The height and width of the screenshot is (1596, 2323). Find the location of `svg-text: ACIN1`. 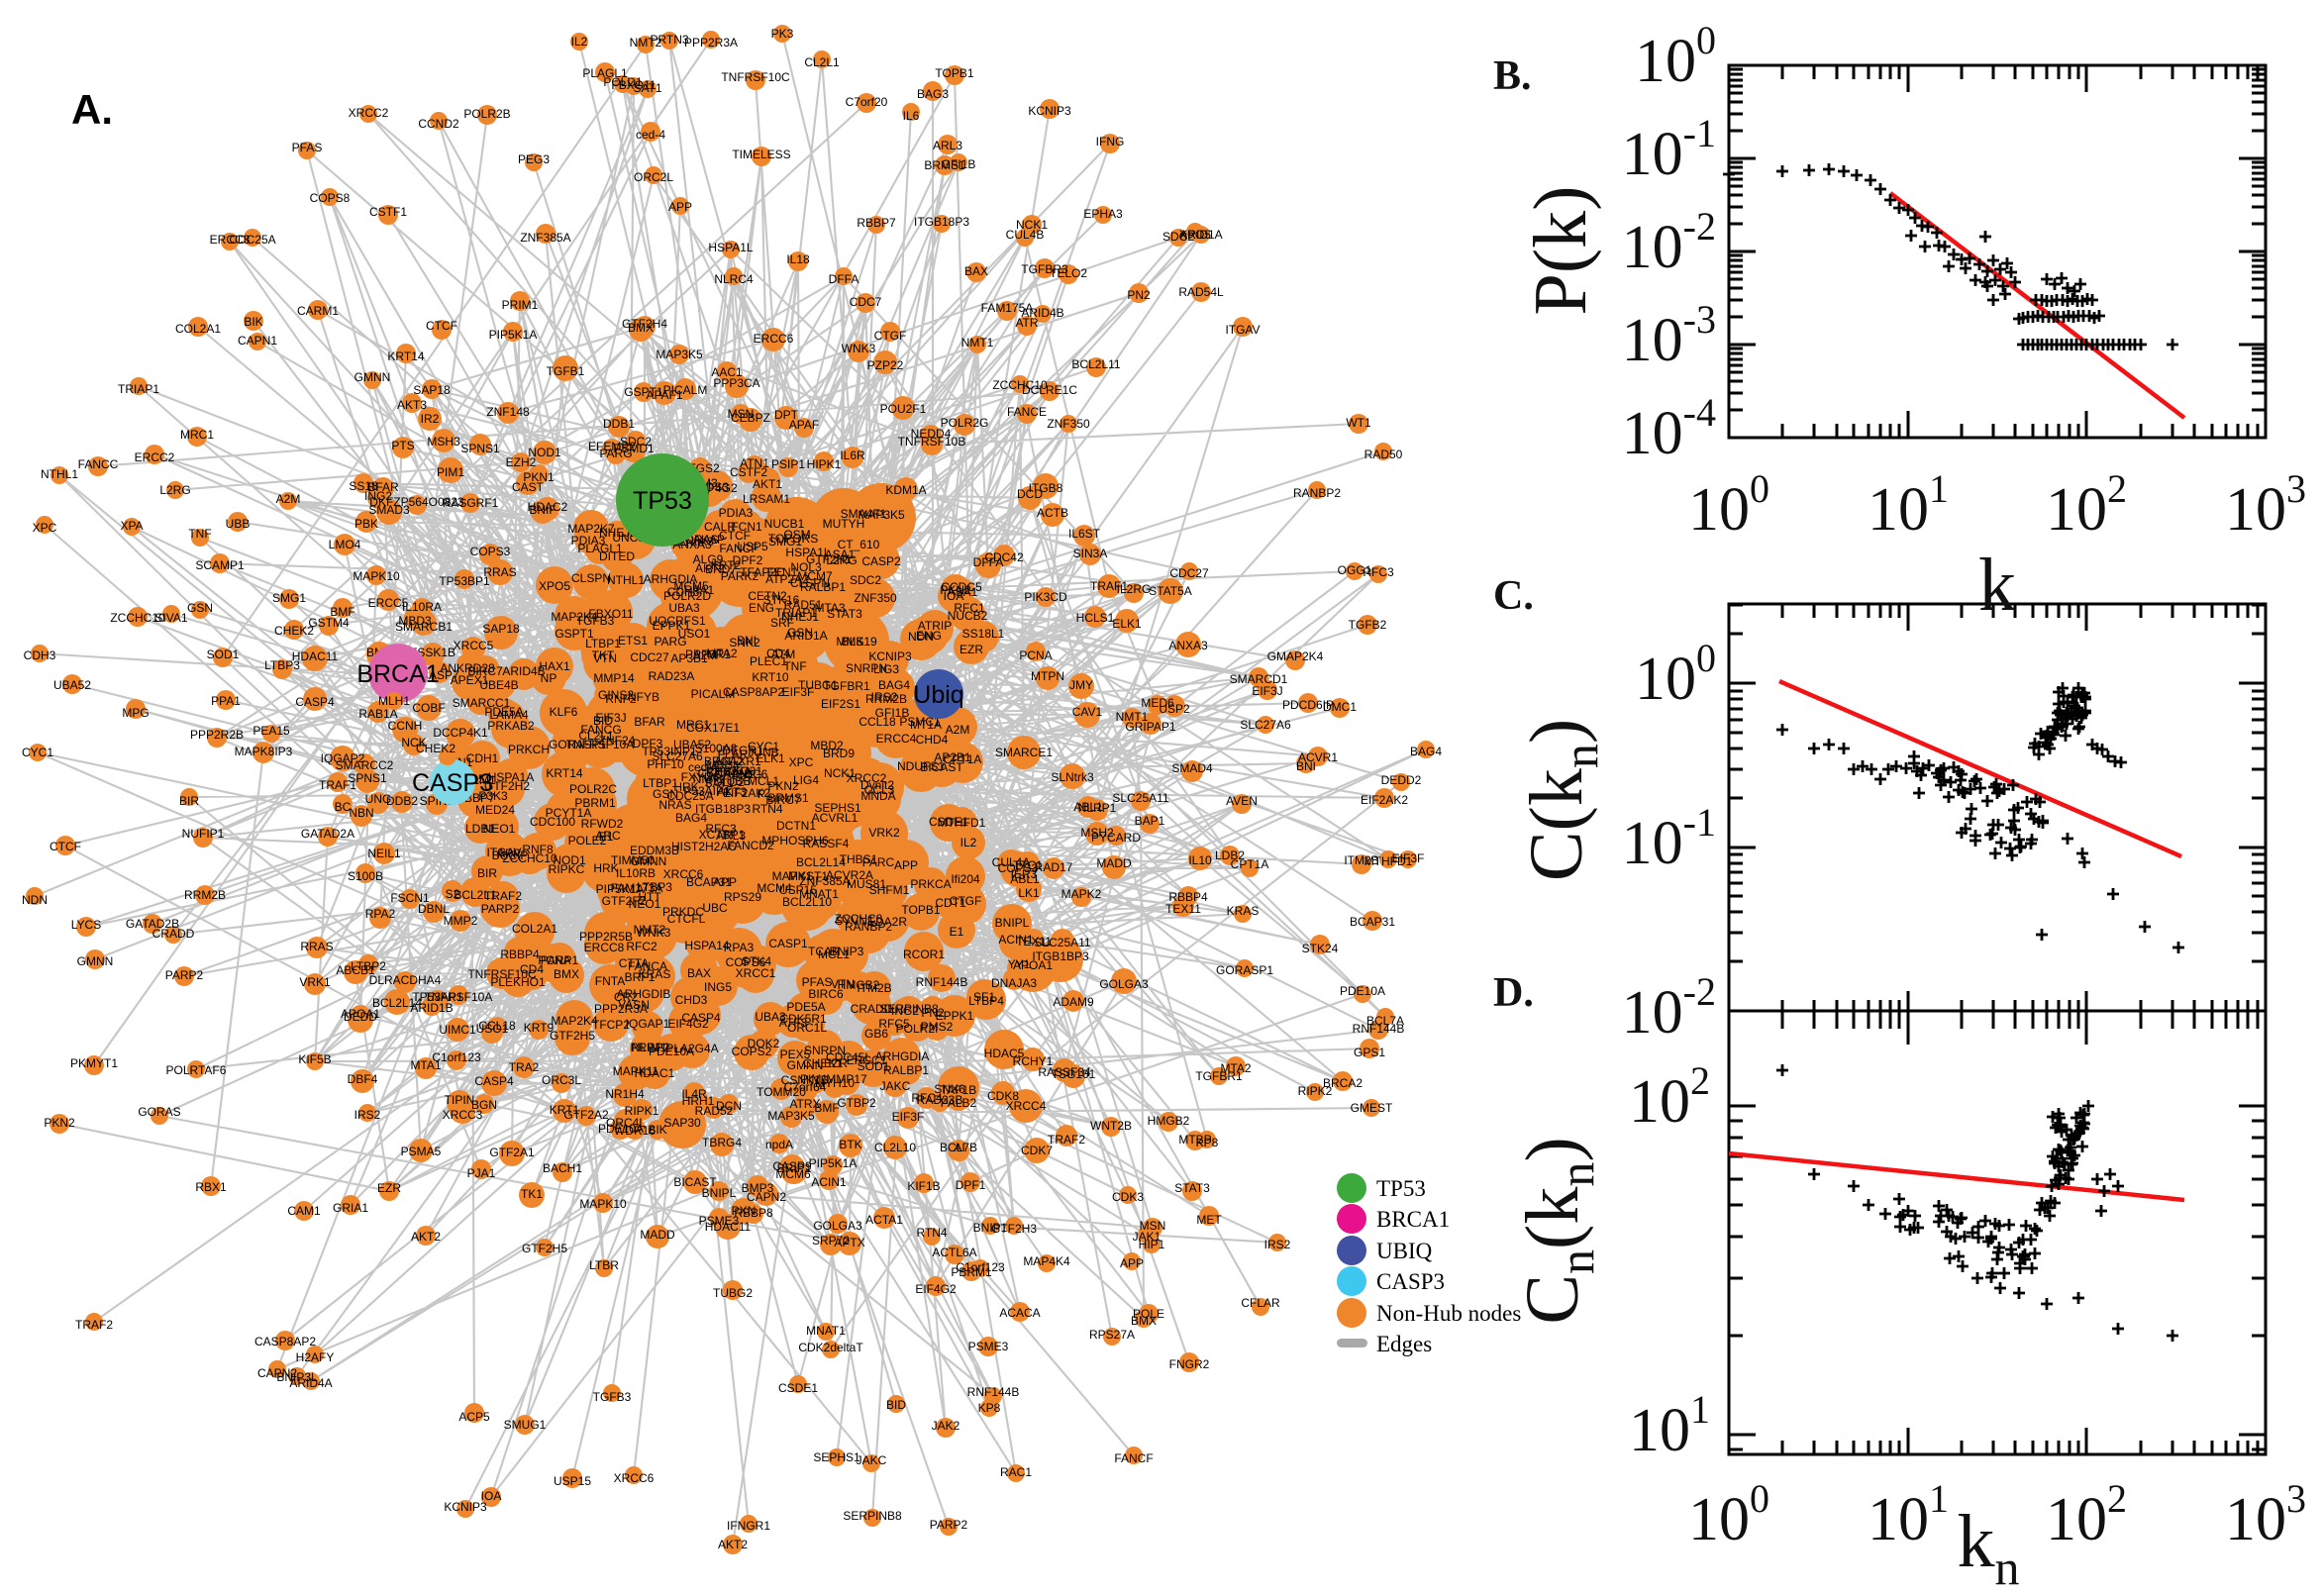

svg-text: ACIN1 is located at coordinates (1016, 940).